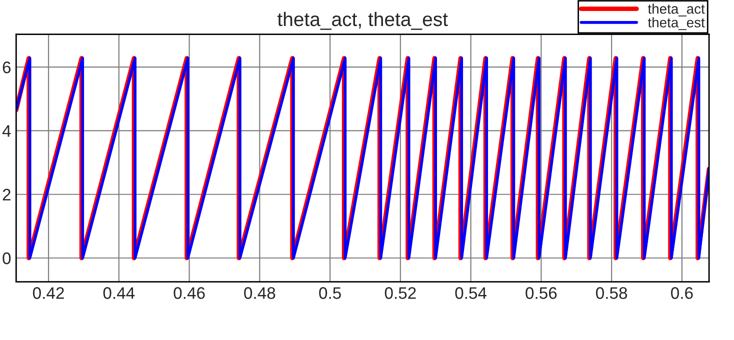 Image resolution: width=734 pixels, height=340 pixels. What do you see at coordinates (400, 293) in the screenshot?
I see `x-tick-label: 0.52` at bounding box center [400, 293].